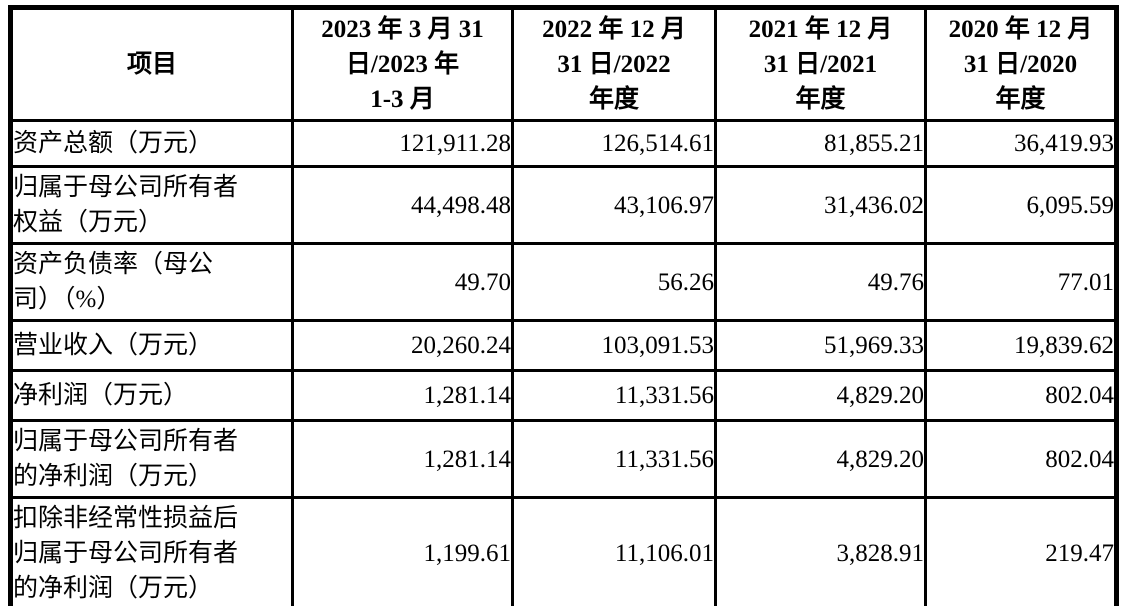 The height and width of the screenshot is (606, 1122). Describe the element at coordinates (1021, 282) in the screenshot. I see `value-cell: 77.01` at that location.